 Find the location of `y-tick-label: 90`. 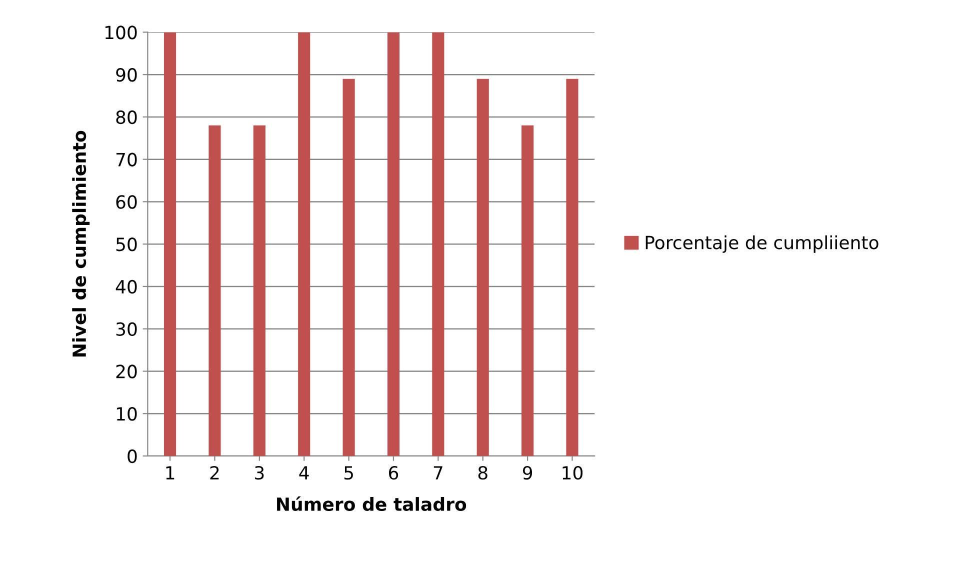

y-tick-label: 90 is located at coordinates (126, 75).